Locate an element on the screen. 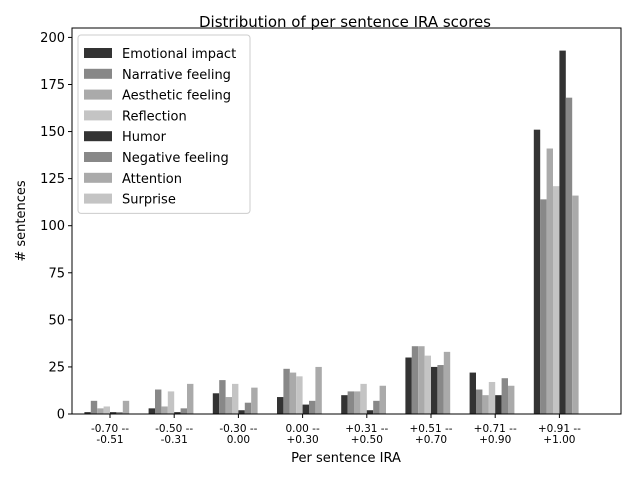  x-tick-label: +0.51 --+0.70 is located at coordinates (430, 434).